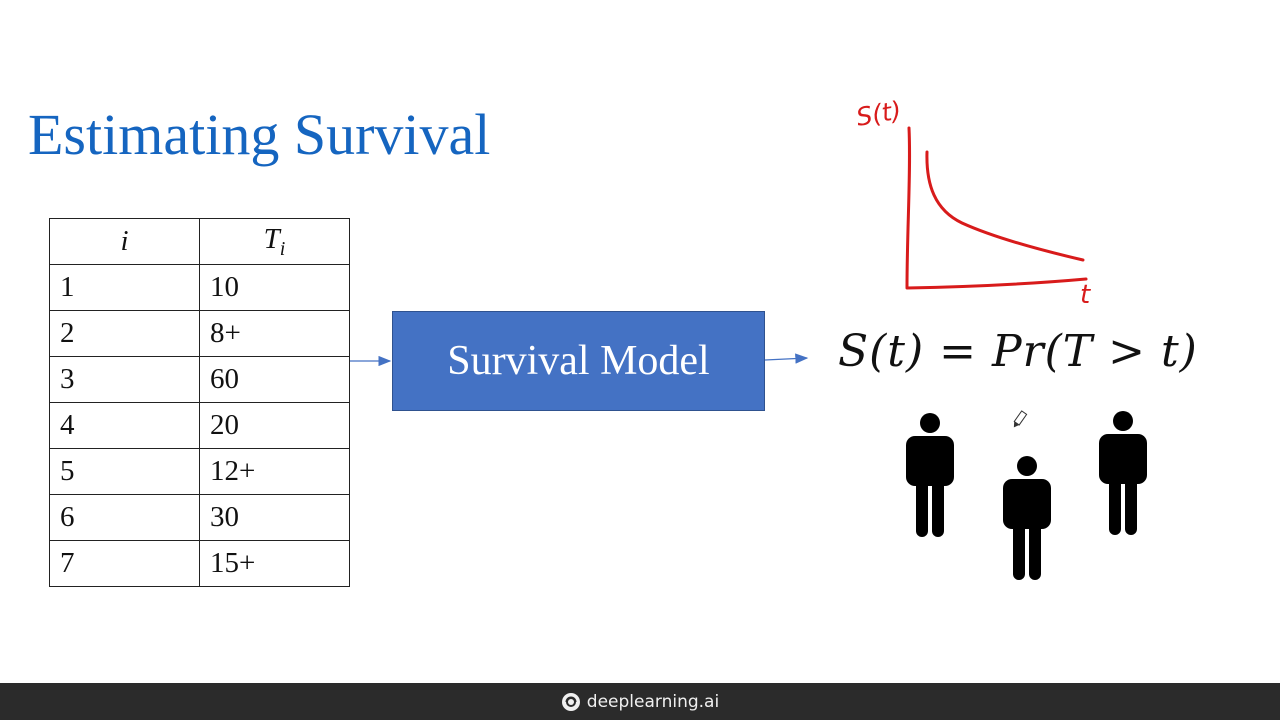 This screenshot has height=720, width=1280. I want to click on table-row: 2 8+, so click(199, 333).